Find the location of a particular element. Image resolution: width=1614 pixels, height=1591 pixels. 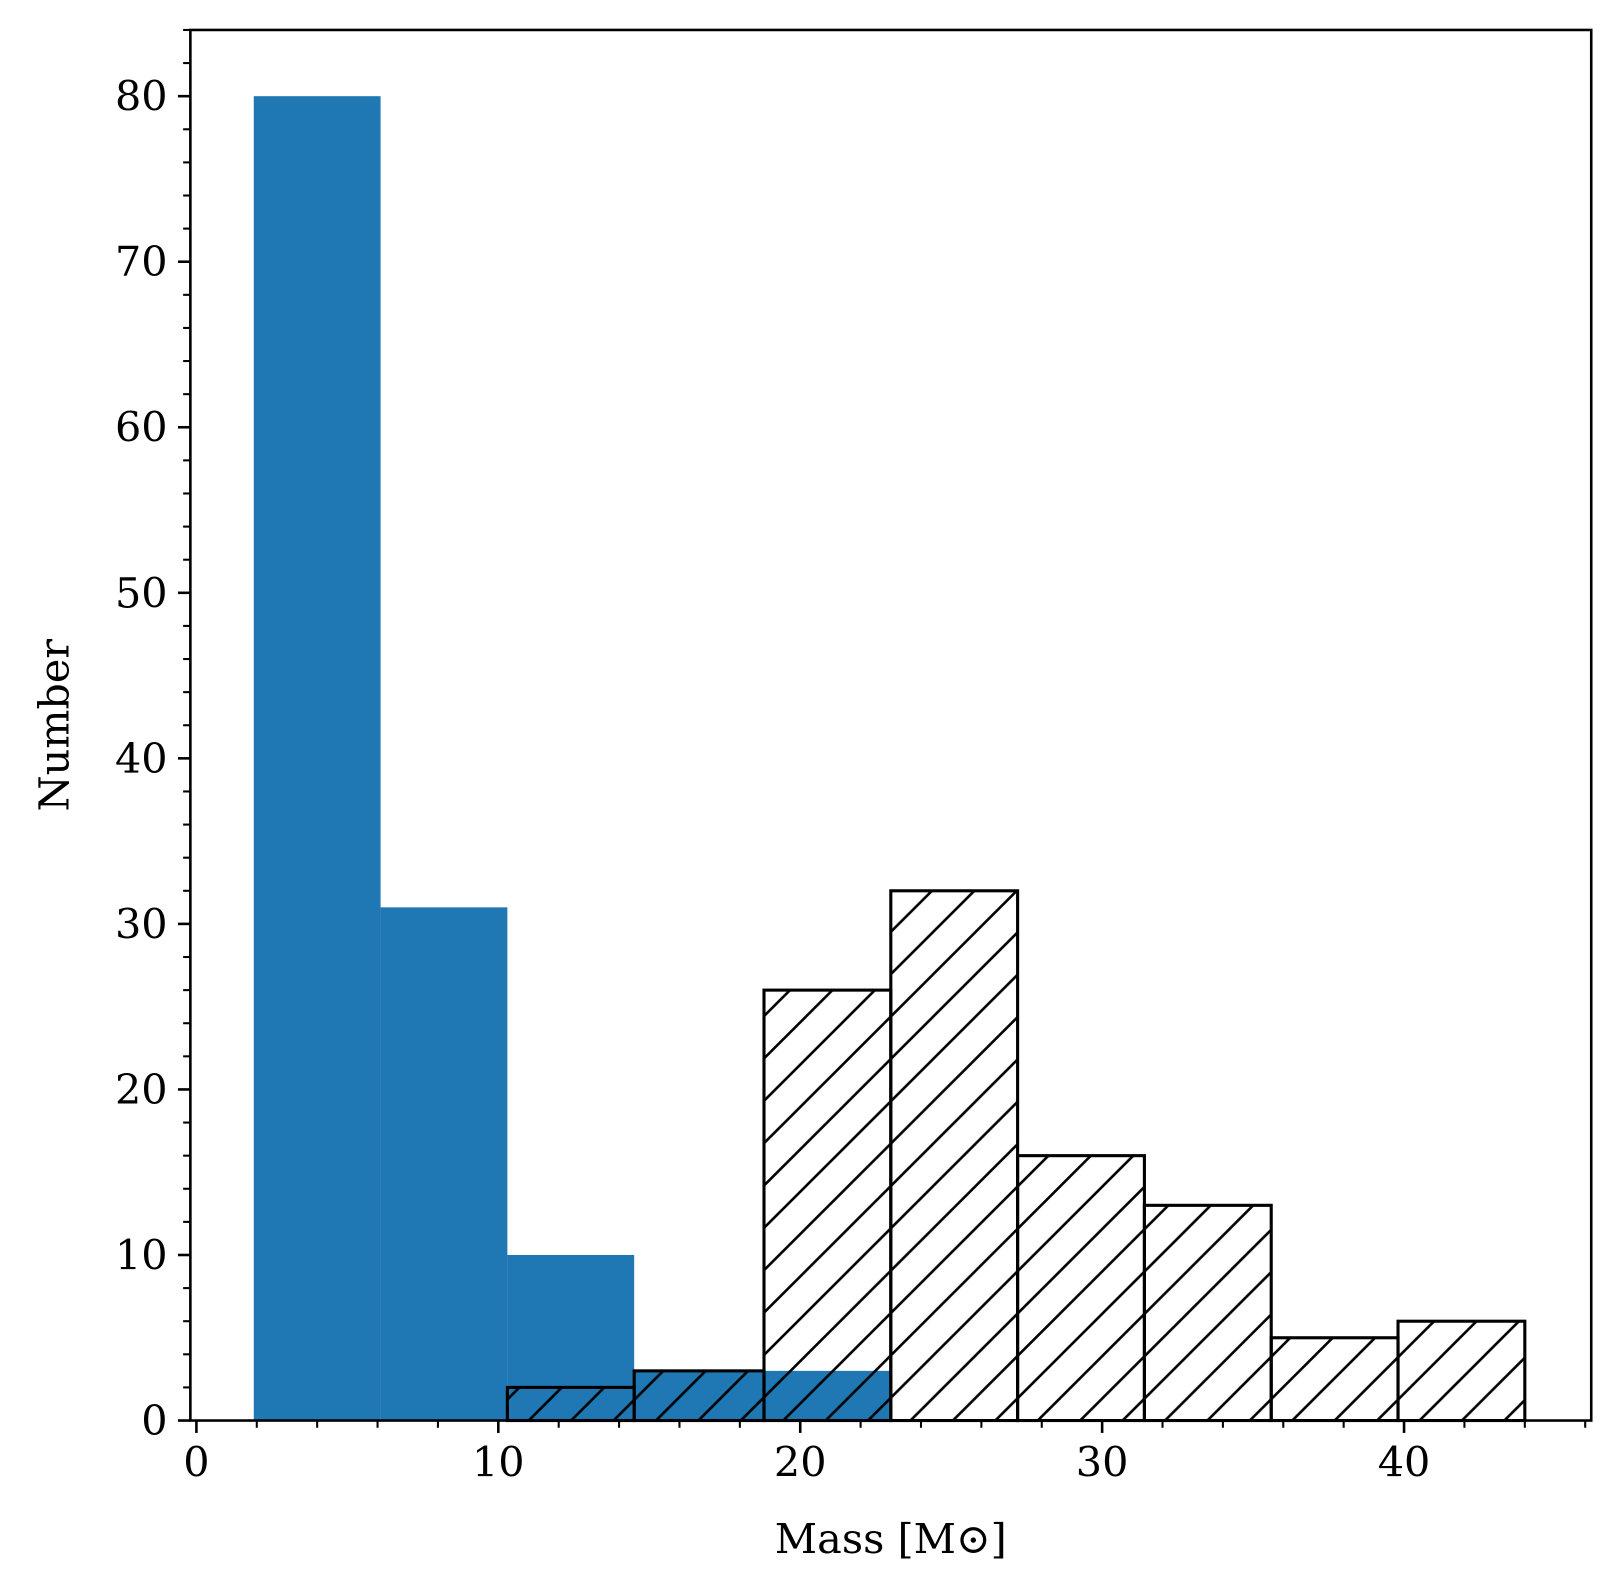

y-tick-label: 70 is located at coordinates (141, 262).